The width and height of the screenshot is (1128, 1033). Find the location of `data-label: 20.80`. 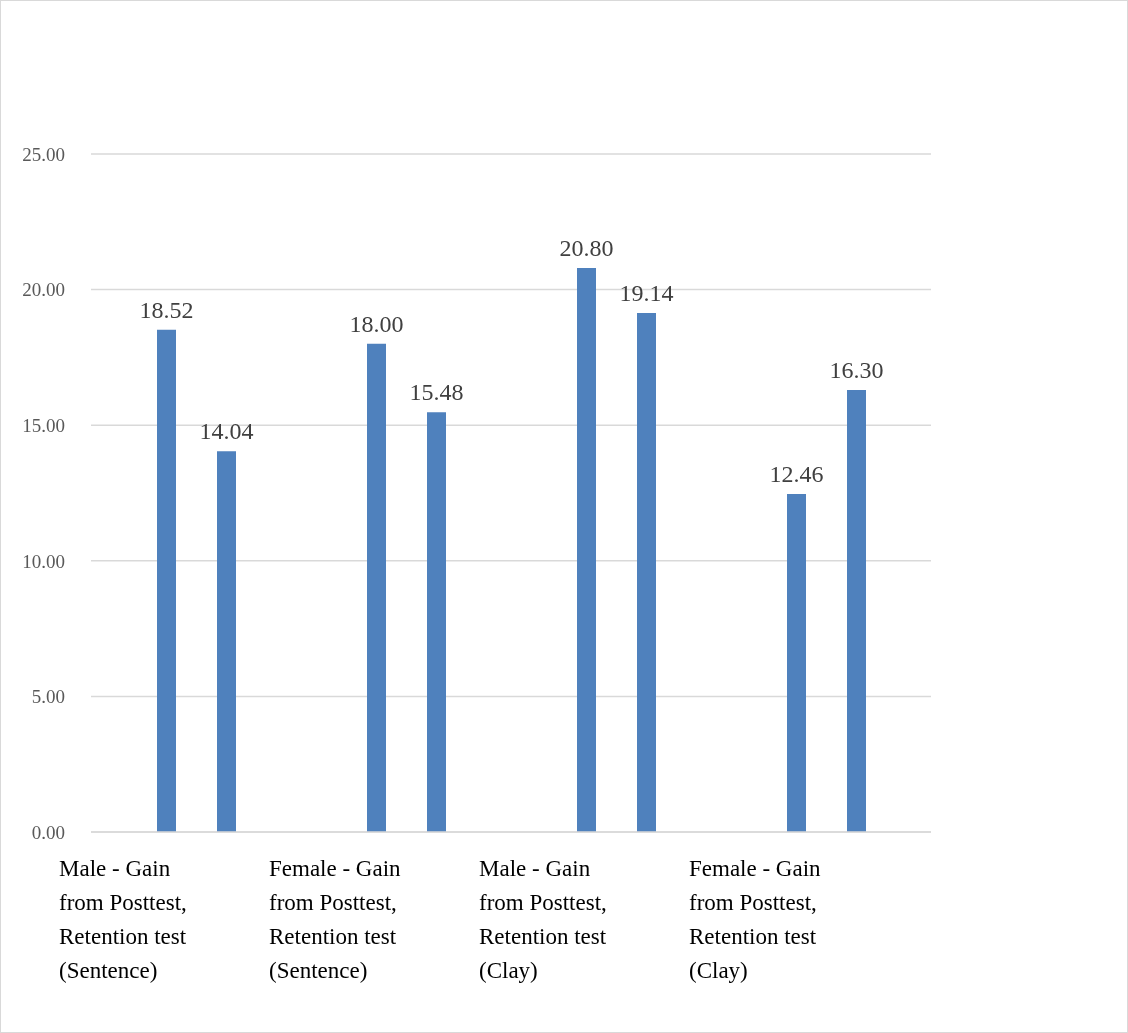

data-label: 20.80 is located at coordinates (586, 247).